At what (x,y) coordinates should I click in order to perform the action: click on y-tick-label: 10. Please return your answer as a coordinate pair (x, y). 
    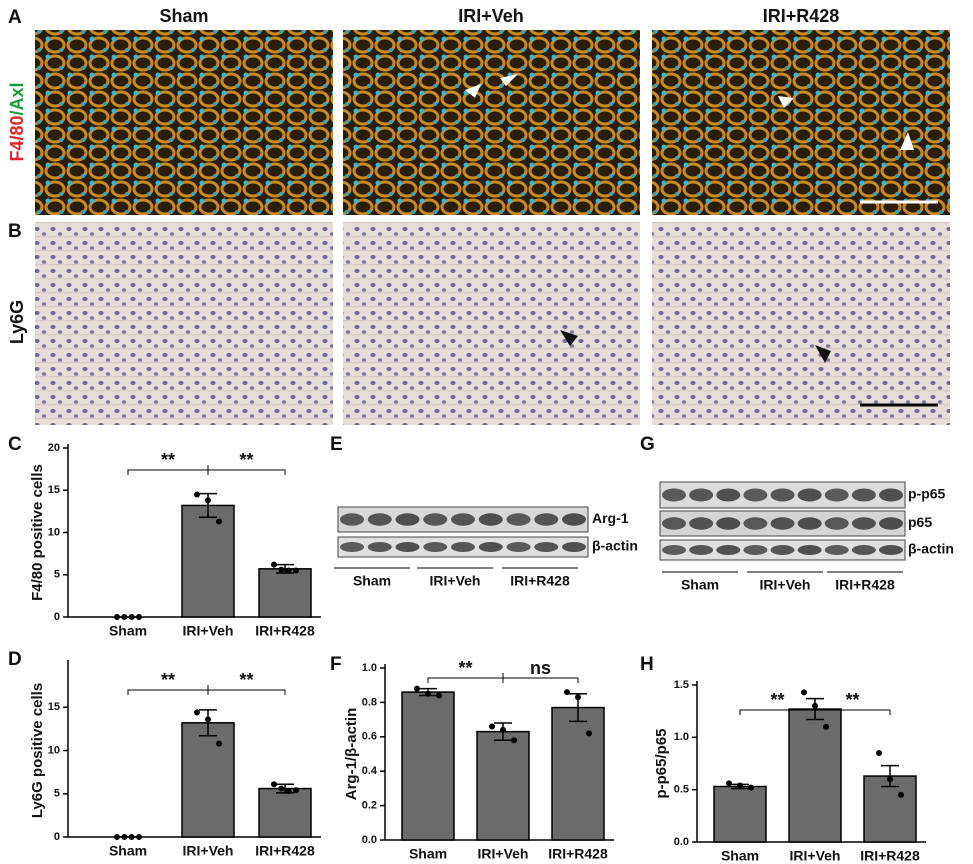
    Looking at the image, I should click on (54, 532).